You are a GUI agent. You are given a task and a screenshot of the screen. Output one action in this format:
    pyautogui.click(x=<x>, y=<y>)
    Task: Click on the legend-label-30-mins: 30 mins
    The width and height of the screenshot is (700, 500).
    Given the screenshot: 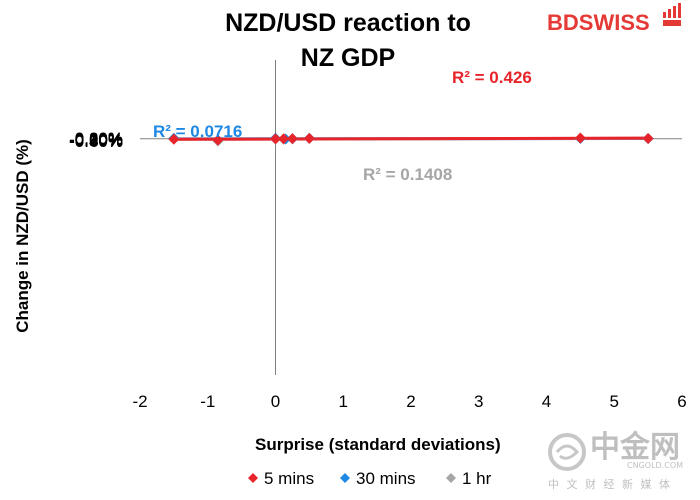 What is the action you would take?
    pyautogui.click(x=386, y=478)
    